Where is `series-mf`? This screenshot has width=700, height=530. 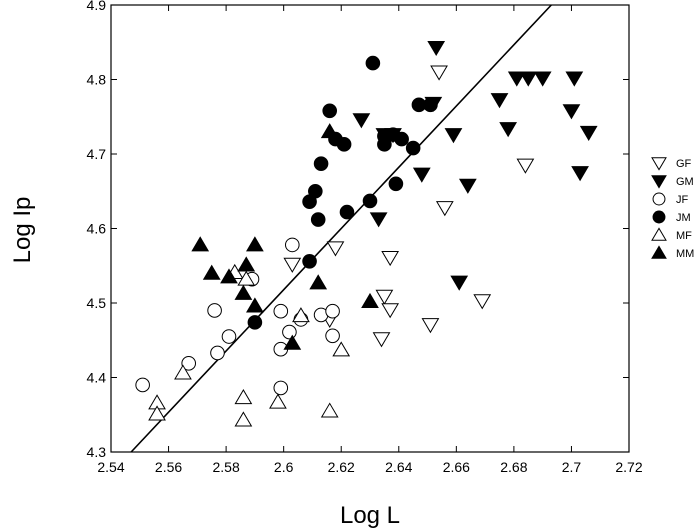
series-mf is located at coordinates (249, 345).